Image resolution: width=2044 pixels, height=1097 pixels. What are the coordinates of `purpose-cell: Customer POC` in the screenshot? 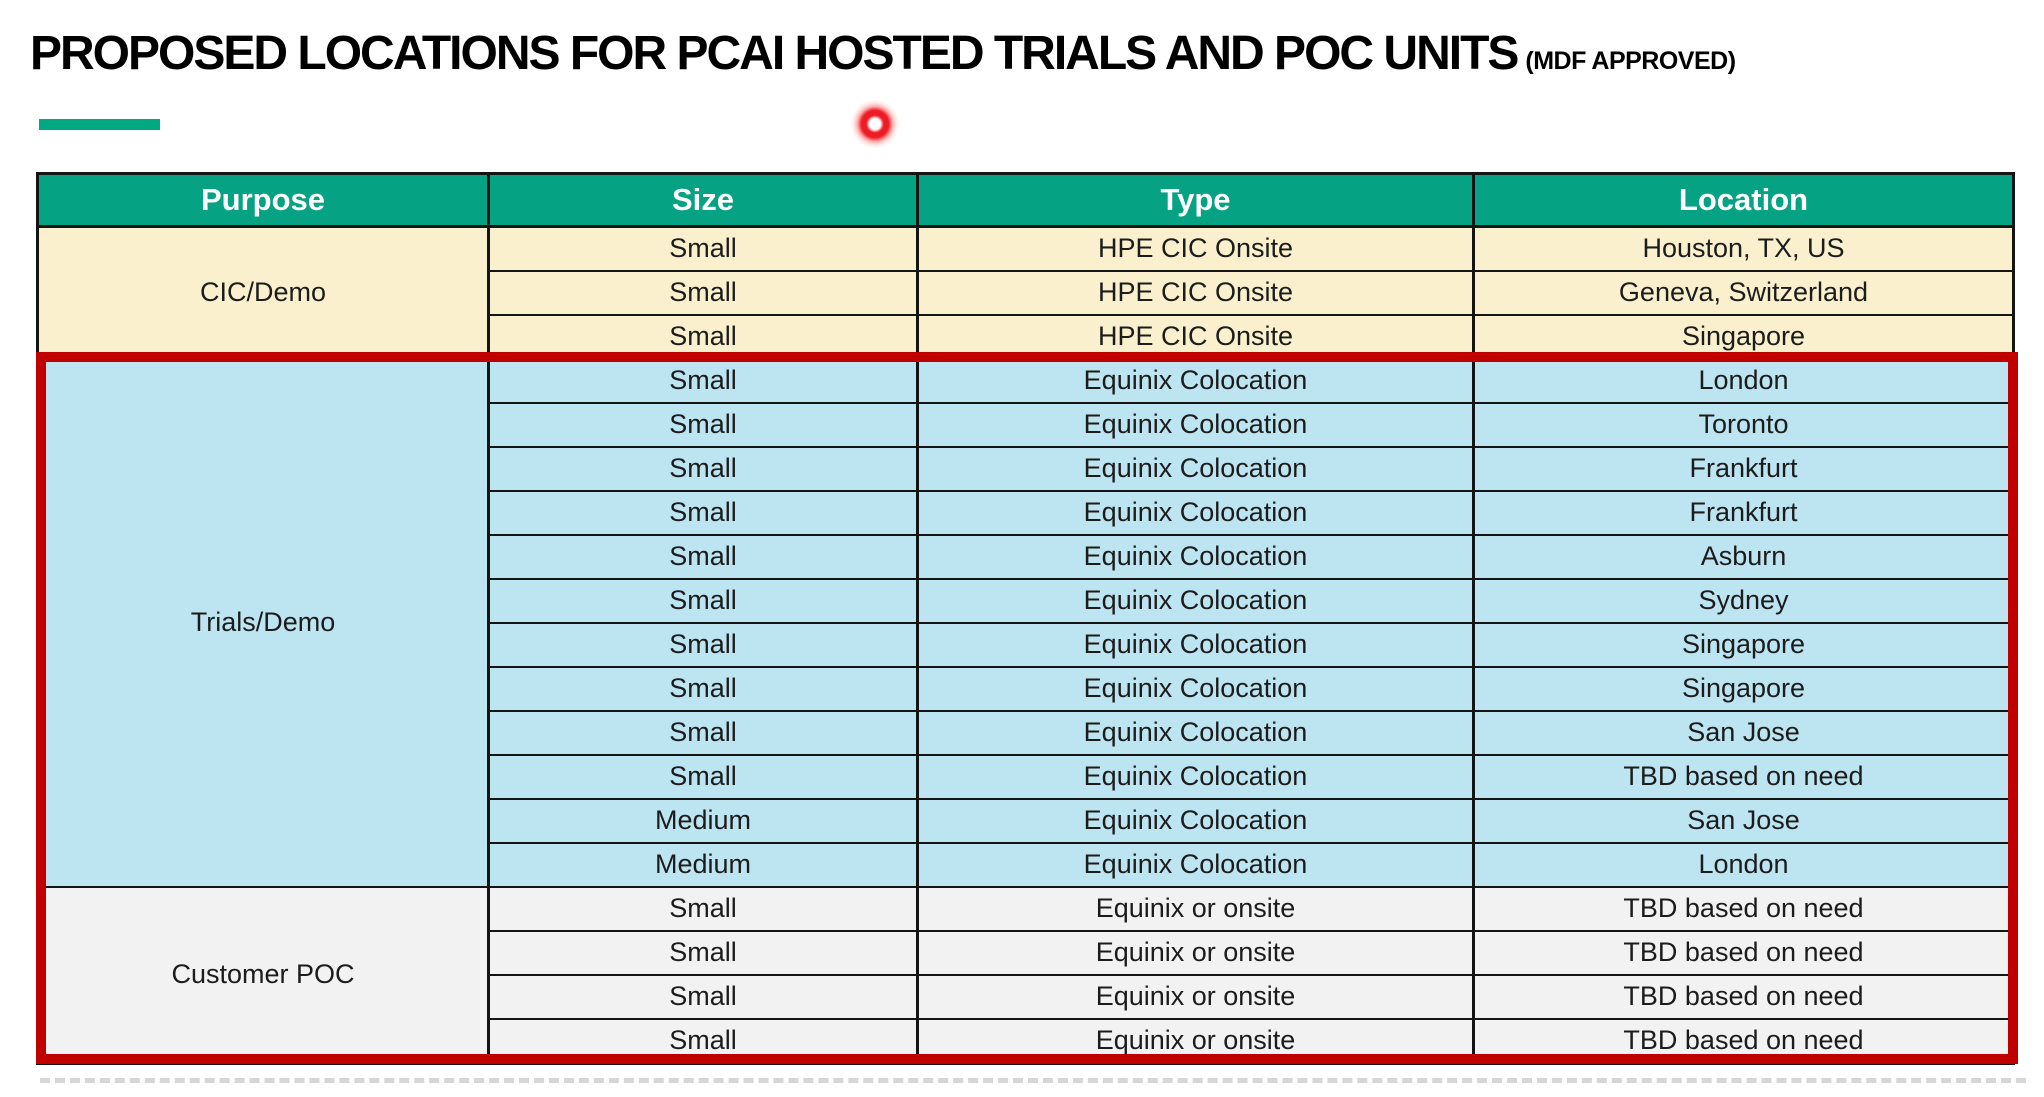 It's located at (263, 975).